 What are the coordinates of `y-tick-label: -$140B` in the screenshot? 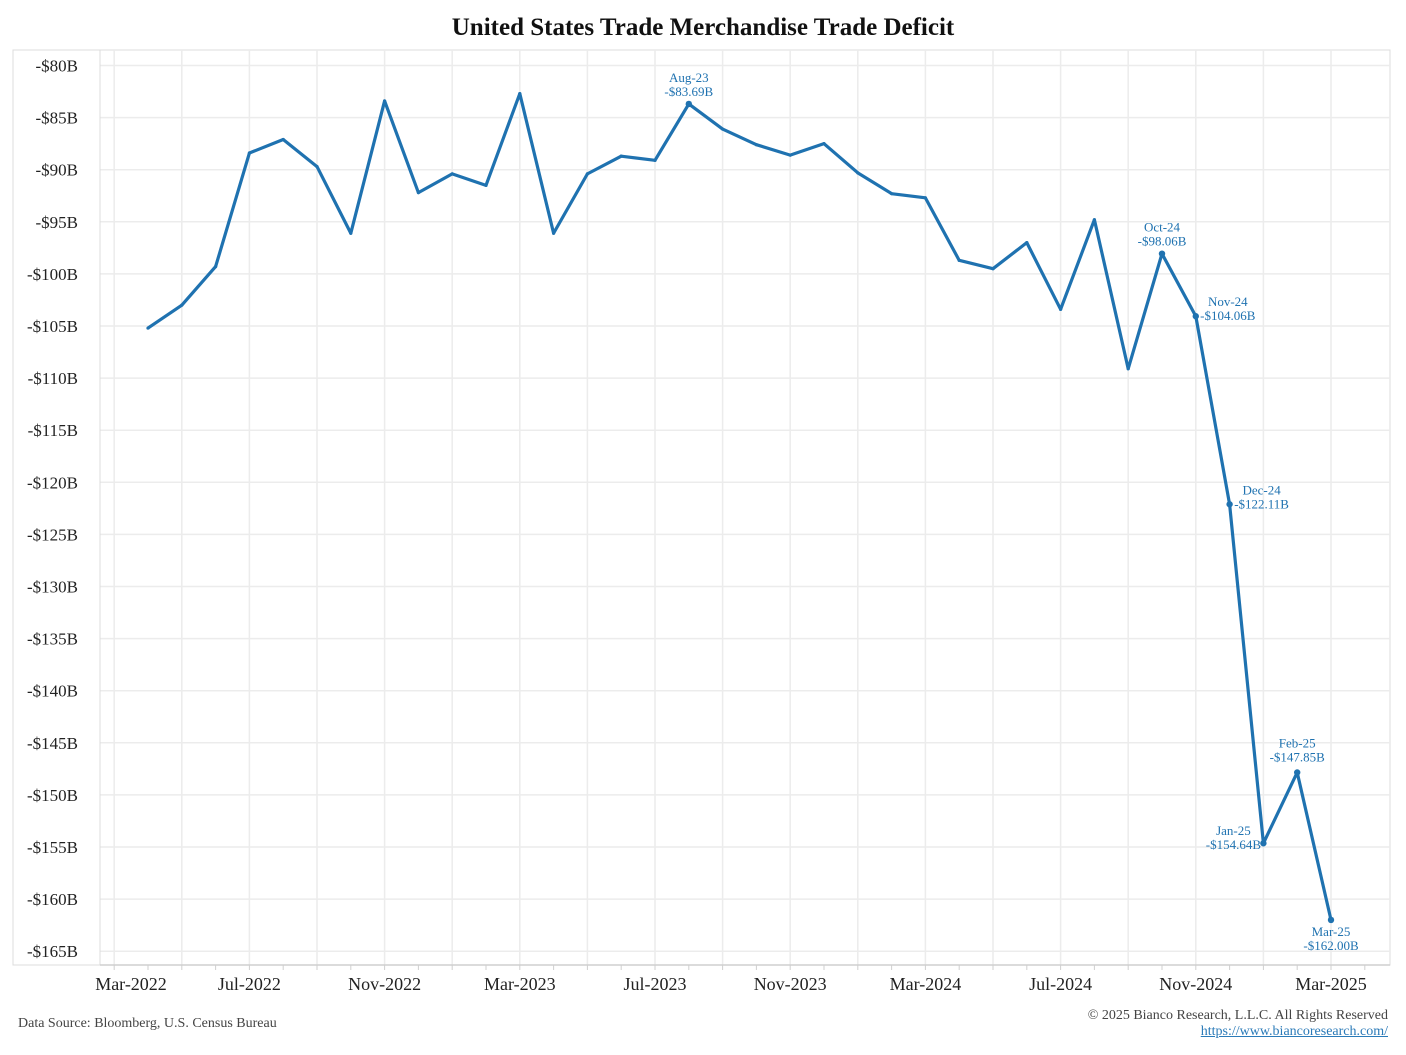 It's located at (52, 691).